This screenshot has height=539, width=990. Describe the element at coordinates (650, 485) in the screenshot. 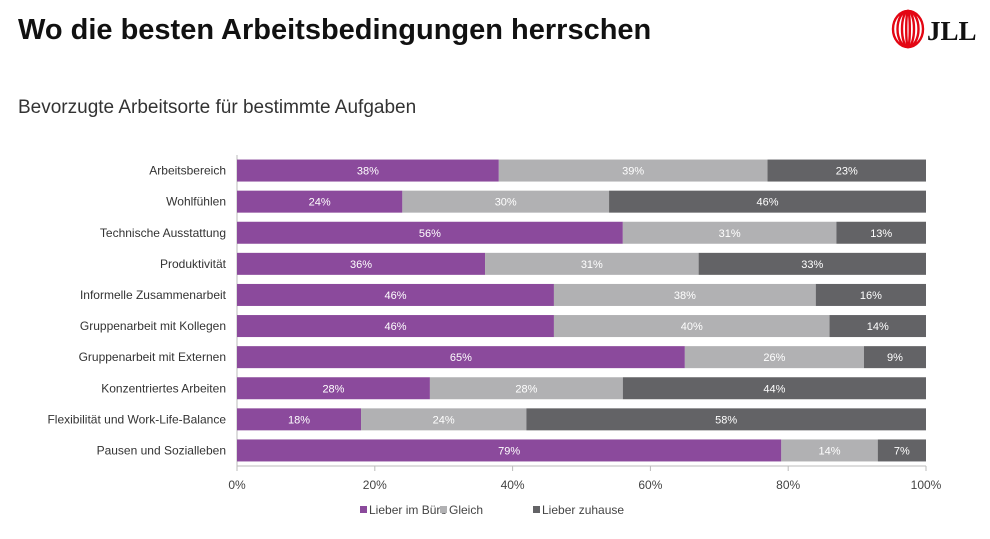

I see `x-tick-label: 60%` at that location.